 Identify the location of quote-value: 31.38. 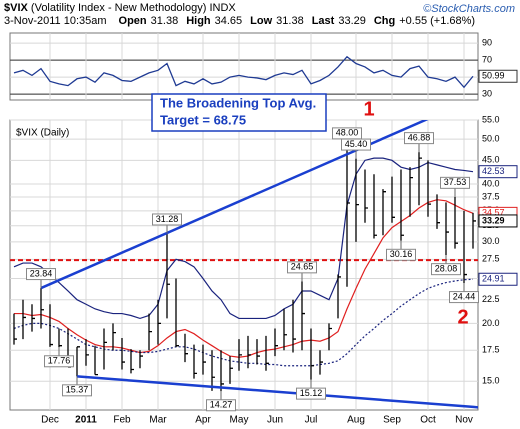
(165, 21).